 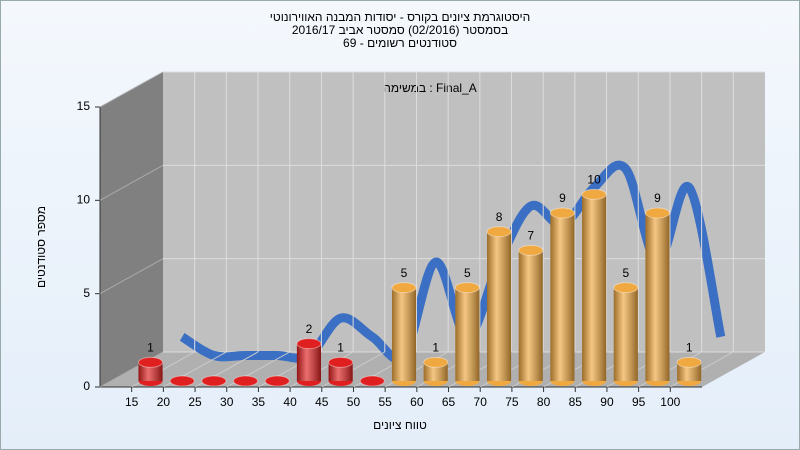 I want to click on x-axis-label: טווח ציונים, so click(x=400, y=425).